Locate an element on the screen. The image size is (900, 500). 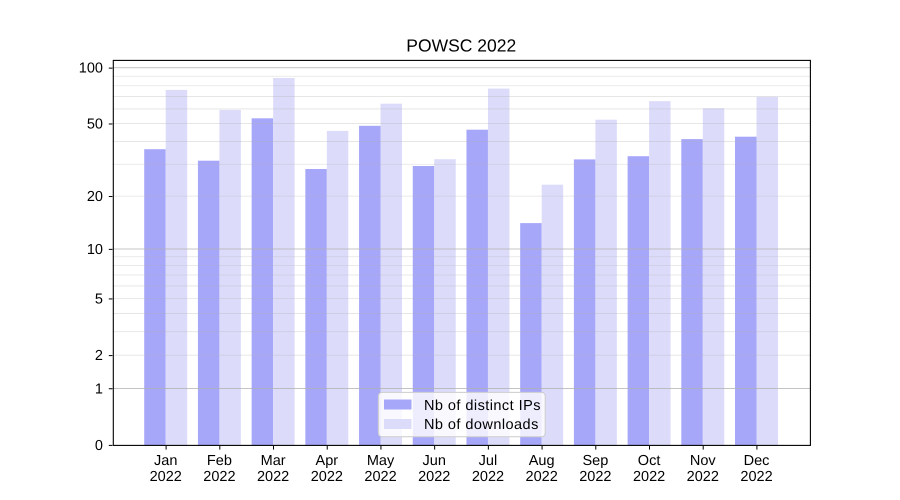
svg-text: 50 is located at coordinates (95, 125).